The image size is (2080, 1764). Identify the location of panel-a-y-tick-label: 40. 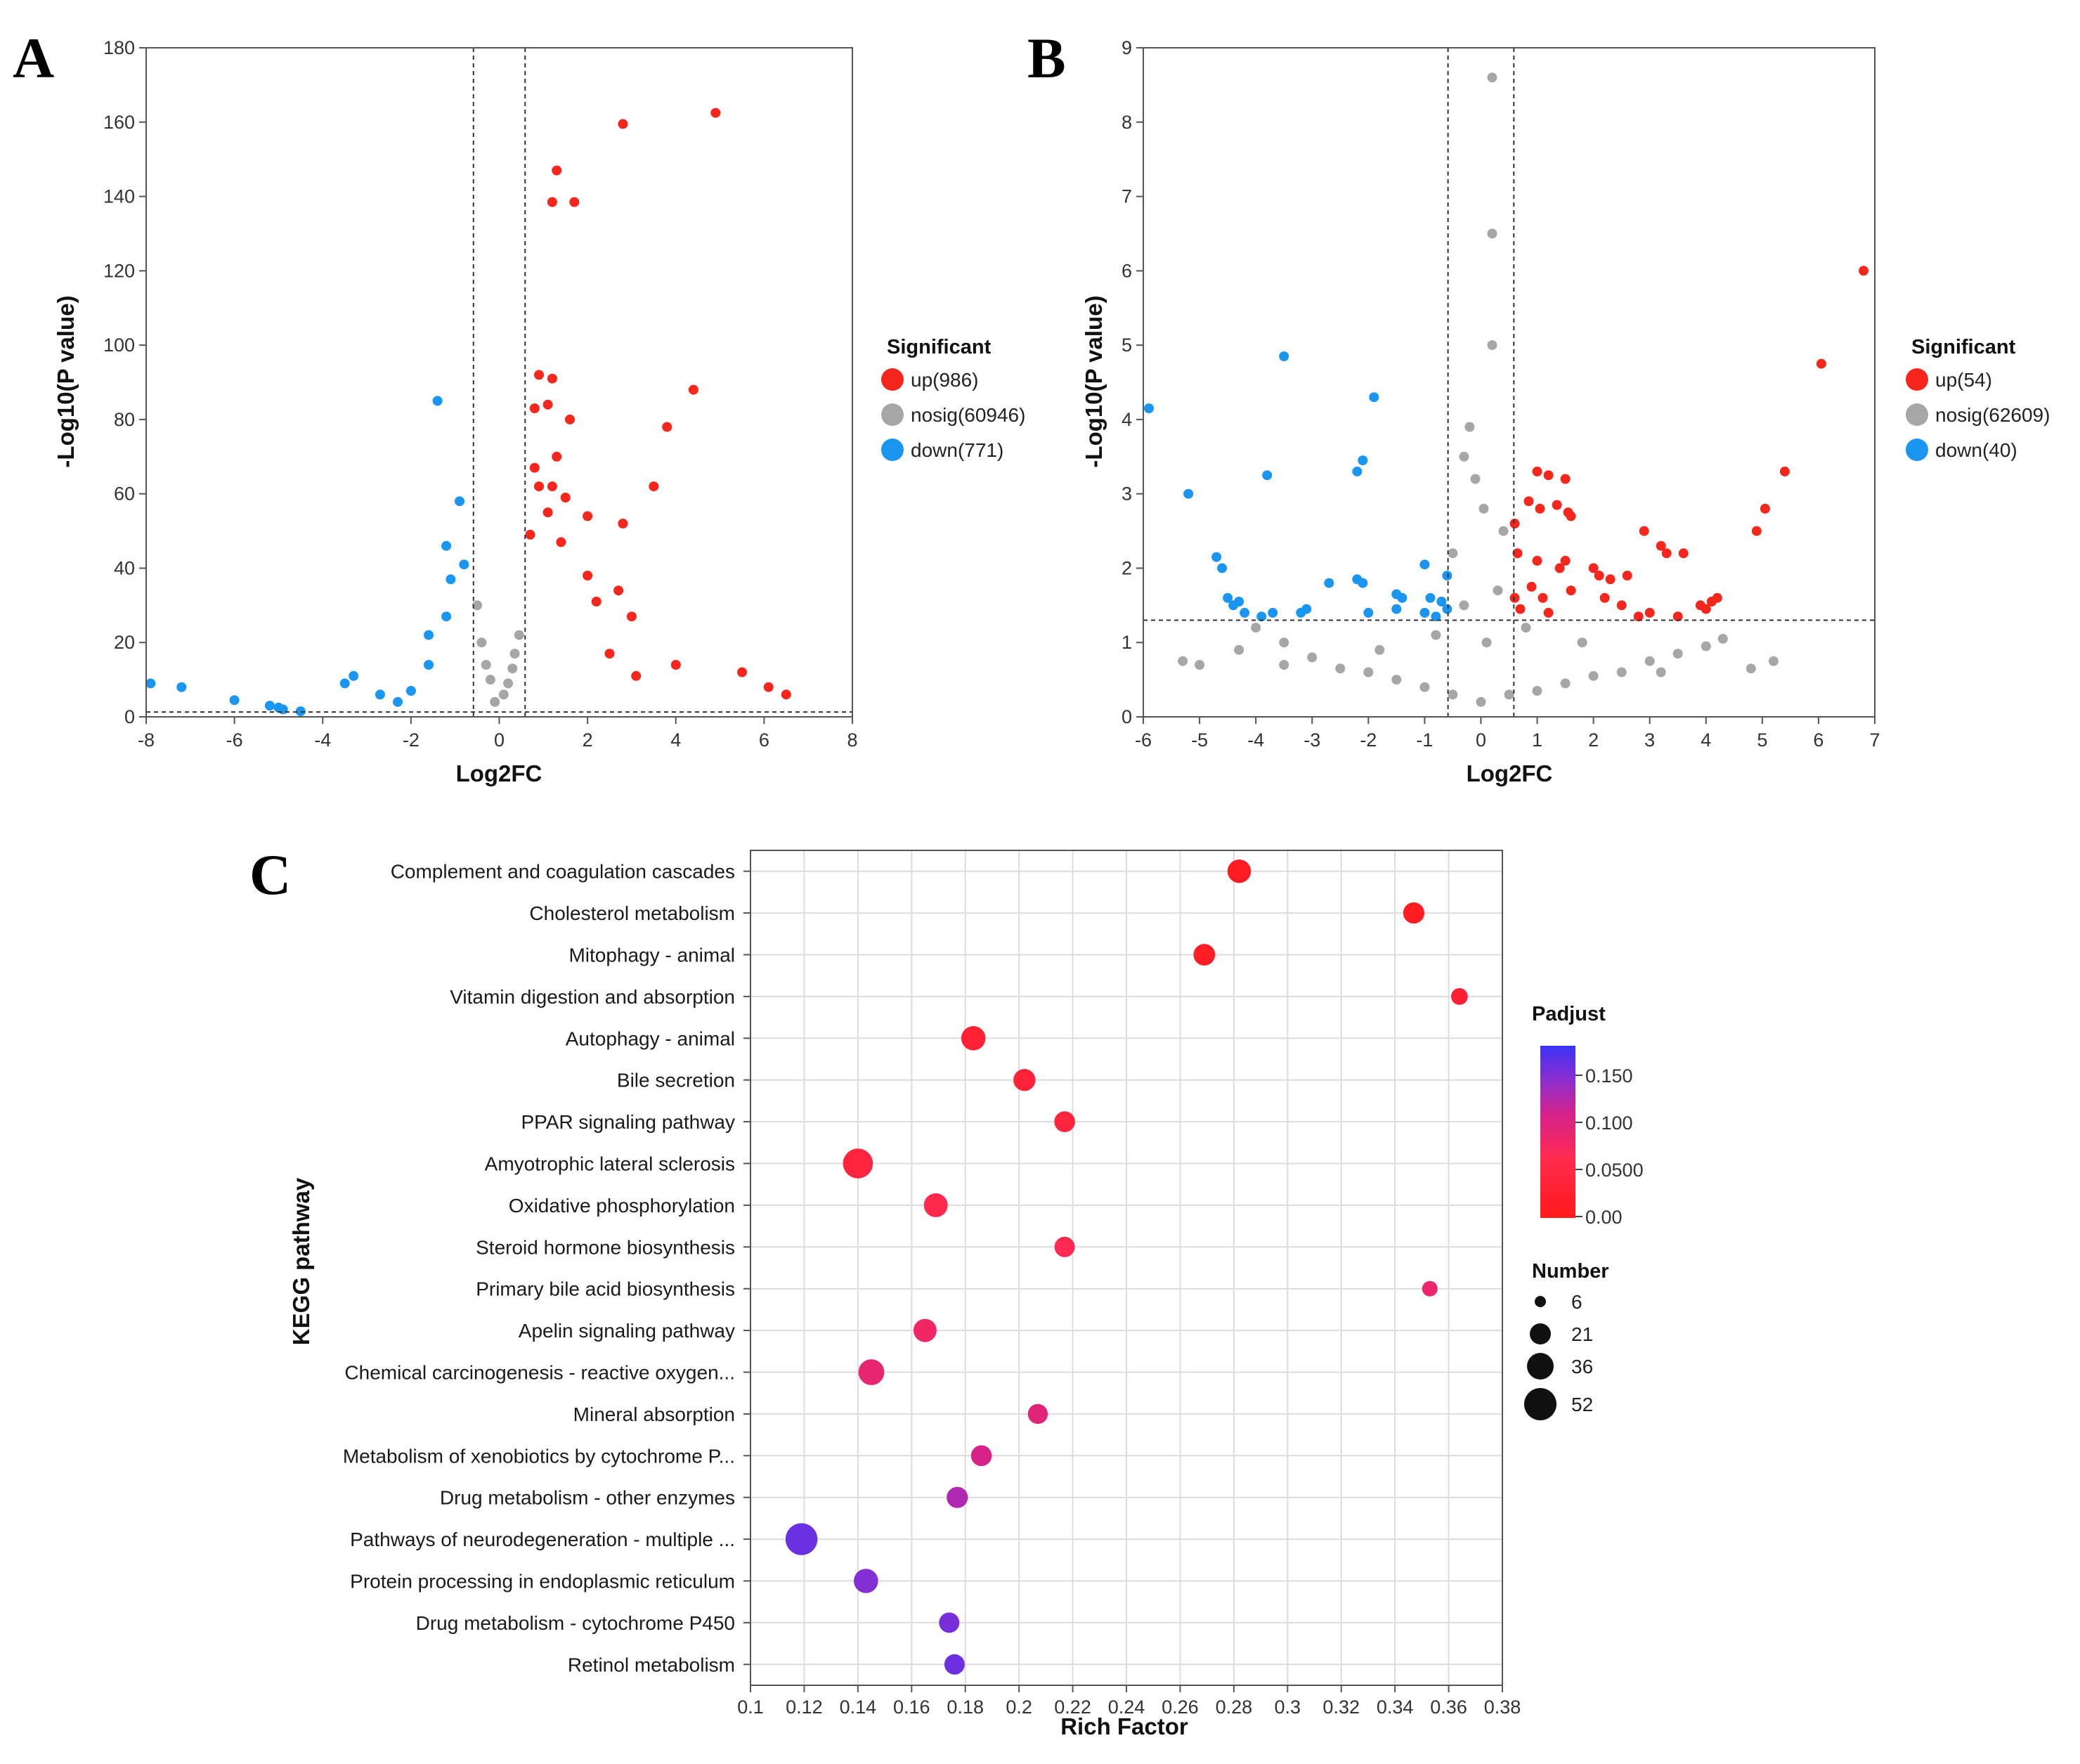
(125, 567).